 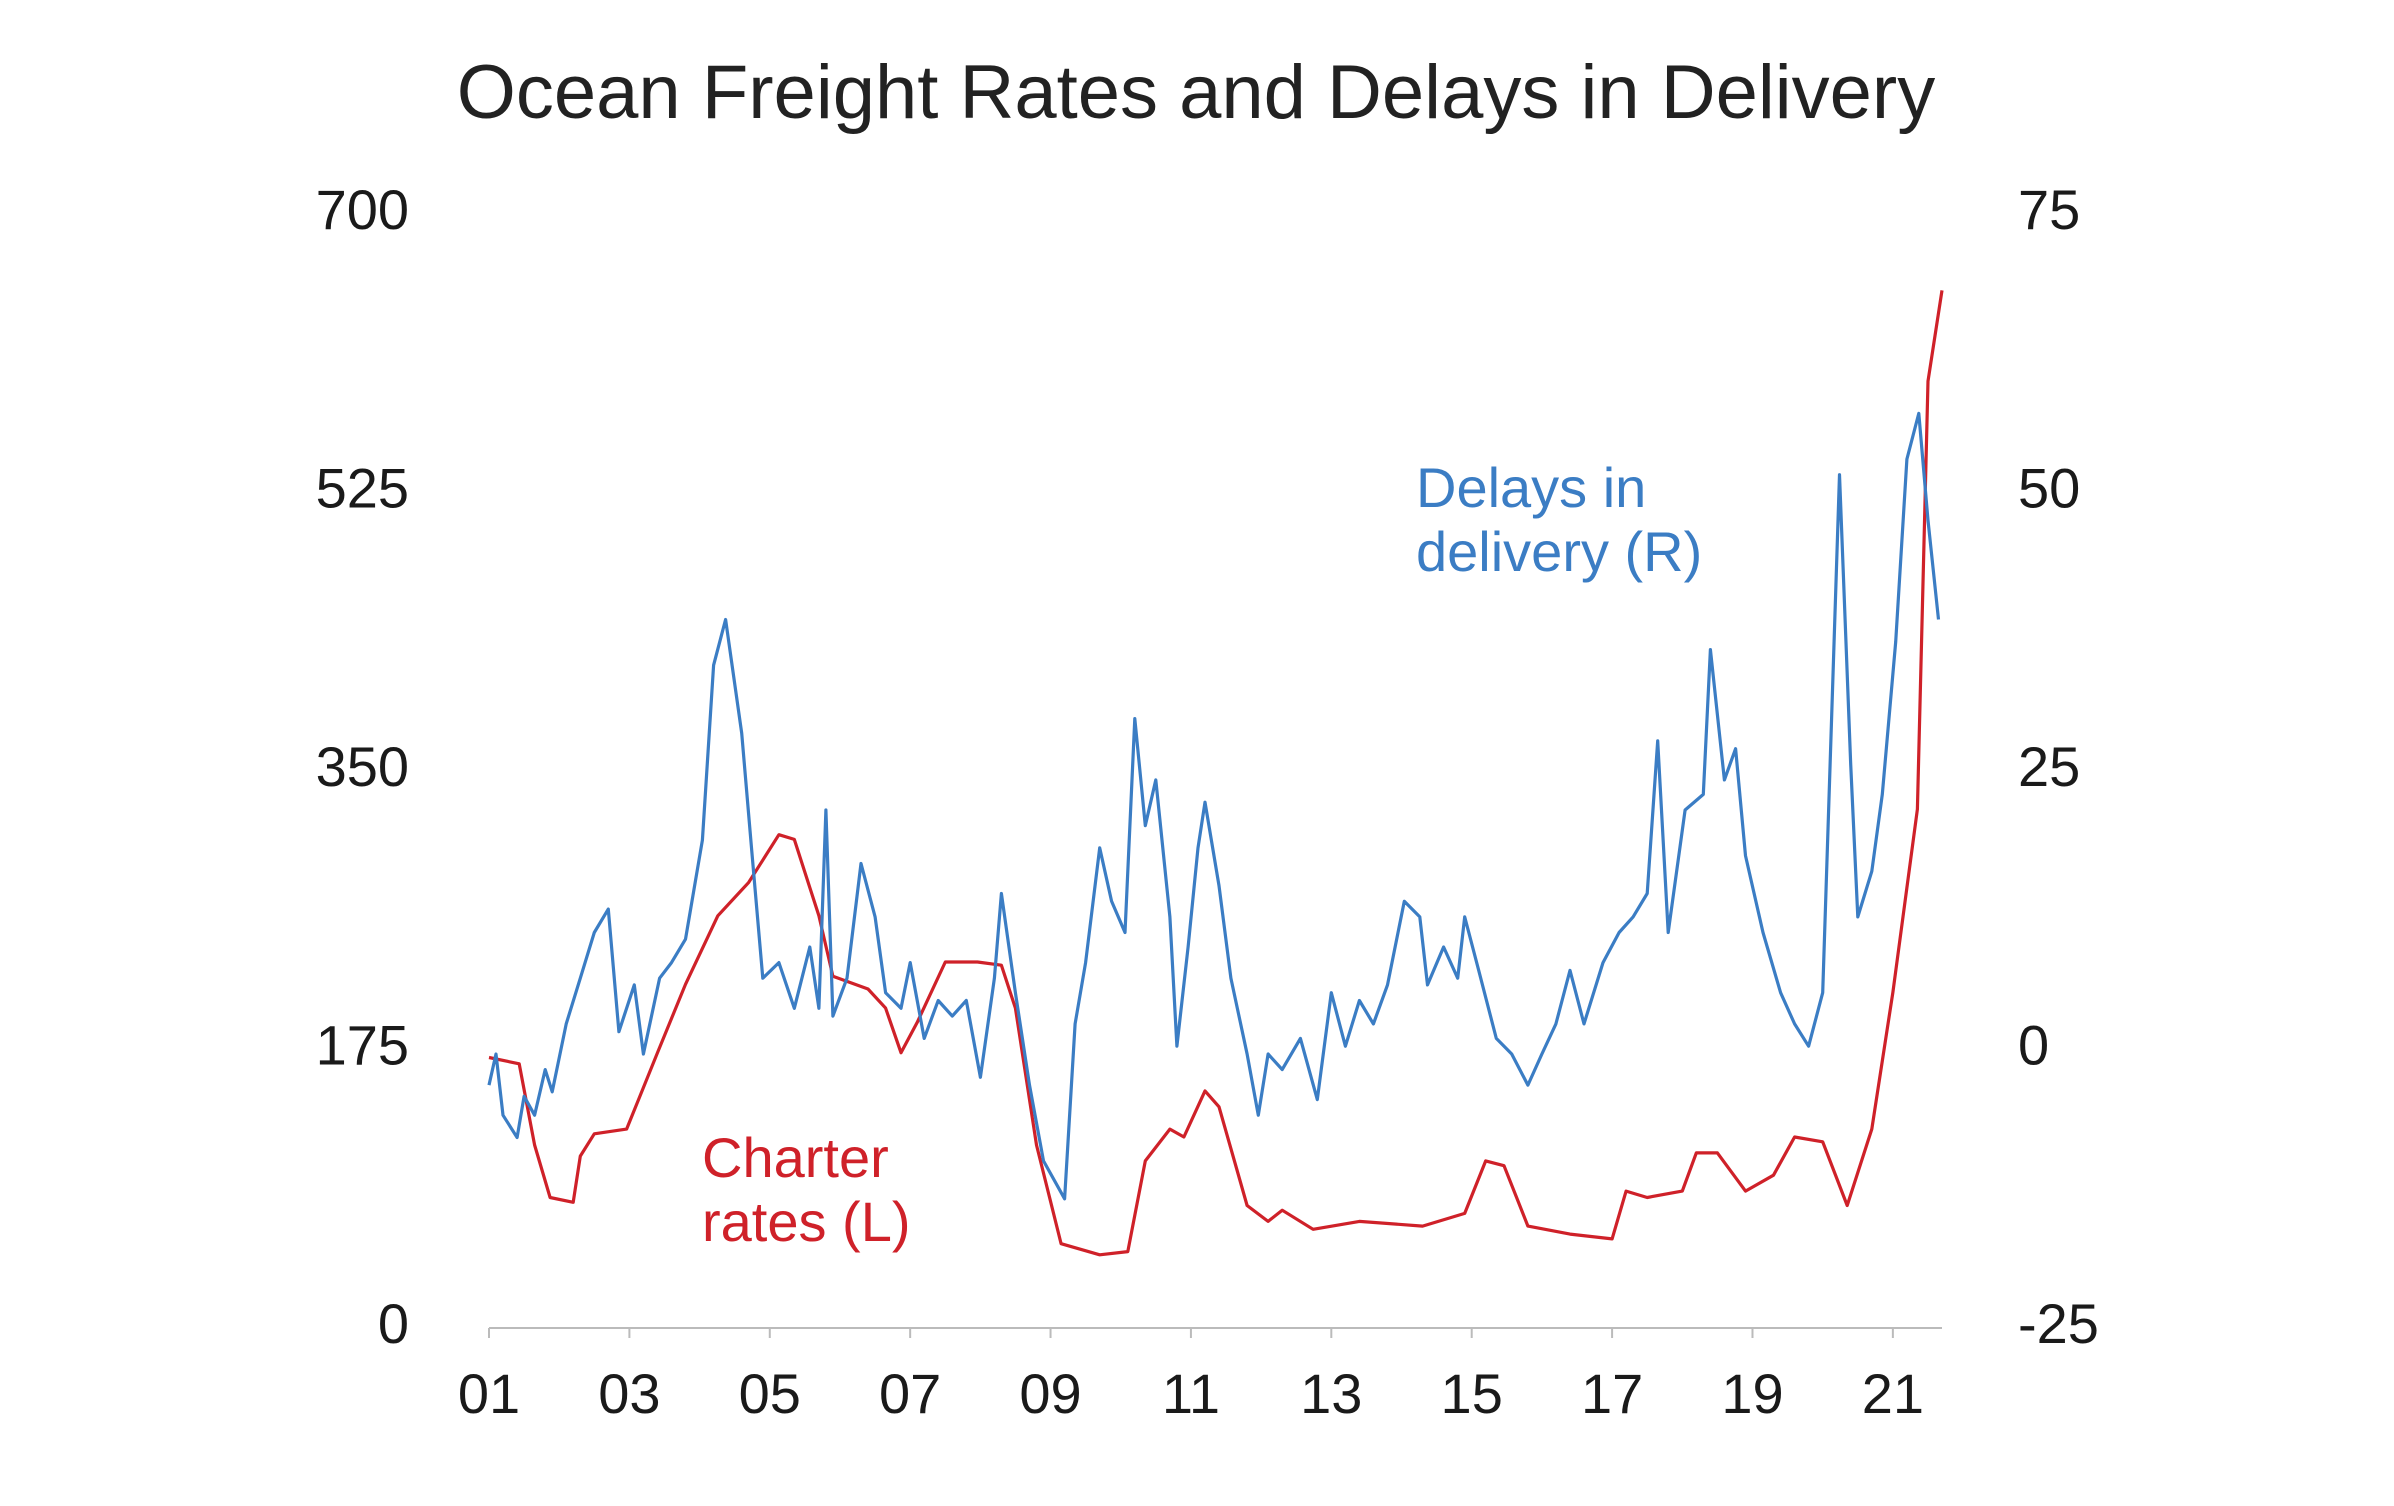 I want to click on x-tick-label: 07, so click(x=910, y=1393).